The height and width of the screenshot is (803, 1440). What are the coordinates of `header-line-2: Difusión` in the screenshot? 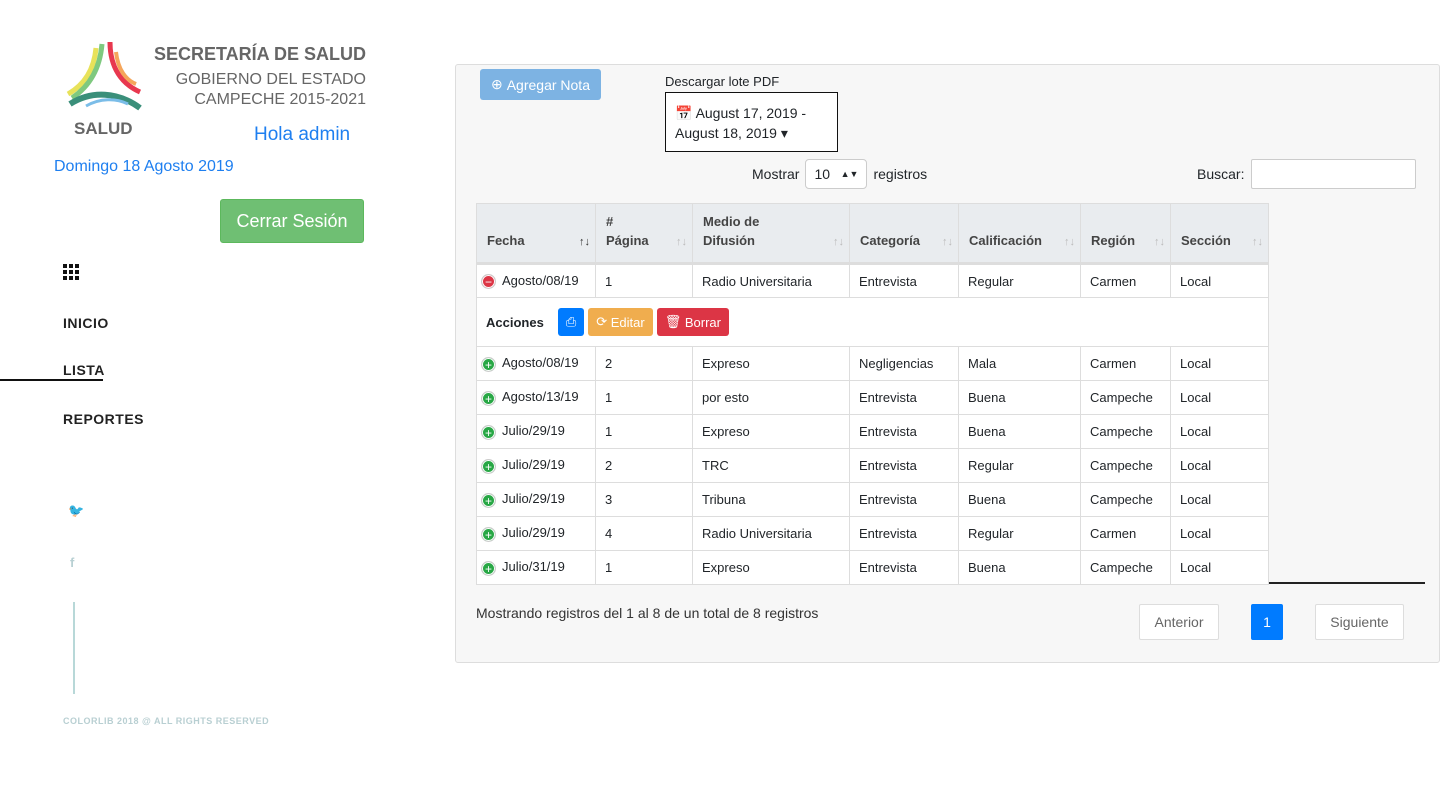 It's located at (729, 240).